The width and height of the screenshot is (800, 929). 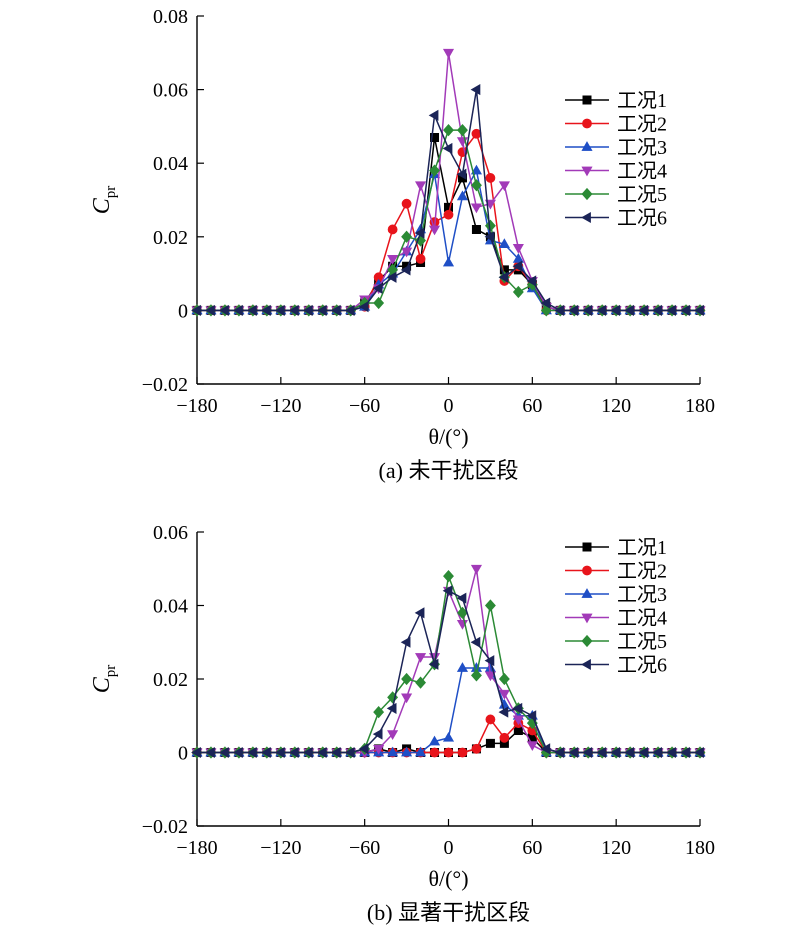 I want to click on legend-label: 工况2, so click(x=642, y=572).